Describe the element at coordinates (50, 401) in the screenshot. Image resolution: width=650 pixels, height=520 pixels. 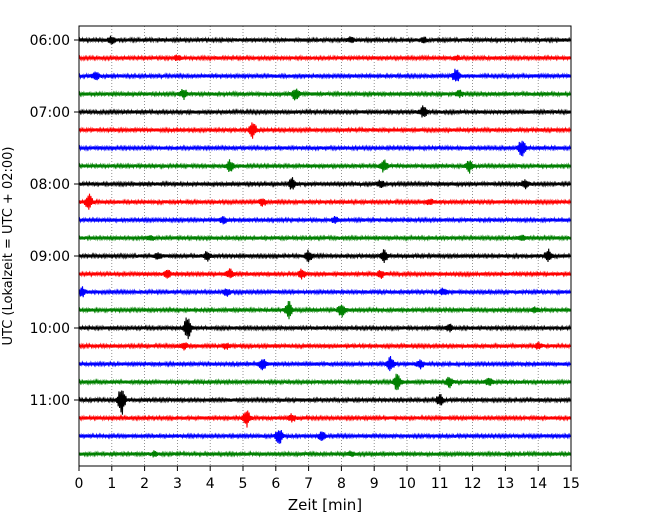
I see `y-tick-label: 11:00` at that location.